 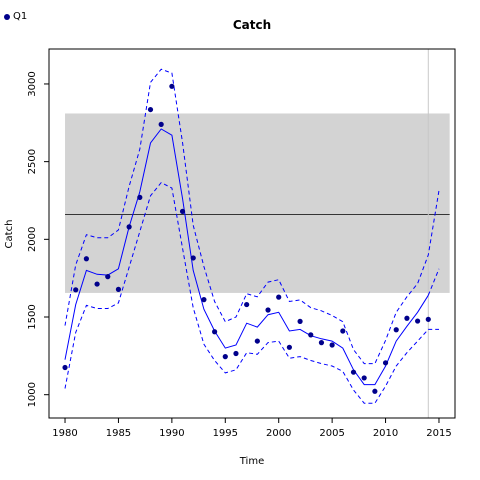 What do you see at coordinates (331, 433) in the screenshot?
I see `x-tick-label: 2005` at bounding box center [331, 433].